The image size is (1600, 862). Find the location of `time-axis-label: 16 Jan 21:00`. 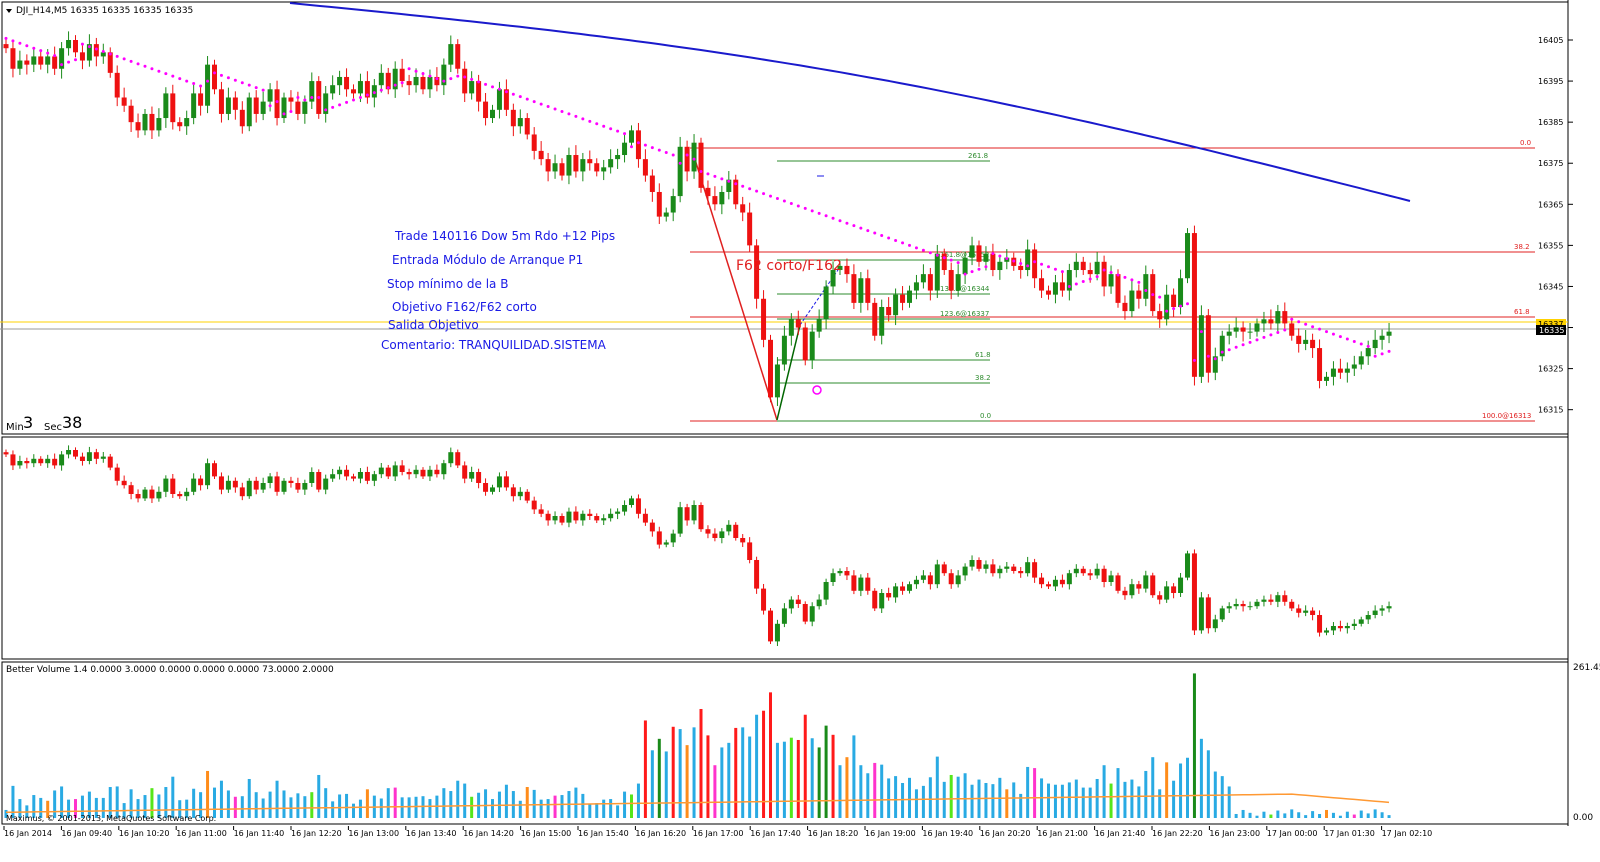

time-axis-label: 16 Jan 21:00 is located at coordinates (1062, 833).